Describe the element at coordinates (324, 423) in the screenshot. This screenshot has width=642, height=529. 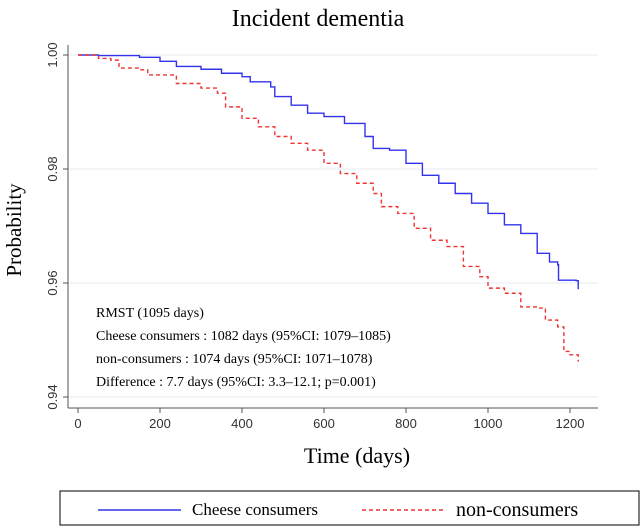
I see `x-tick-label: 600` at that location.